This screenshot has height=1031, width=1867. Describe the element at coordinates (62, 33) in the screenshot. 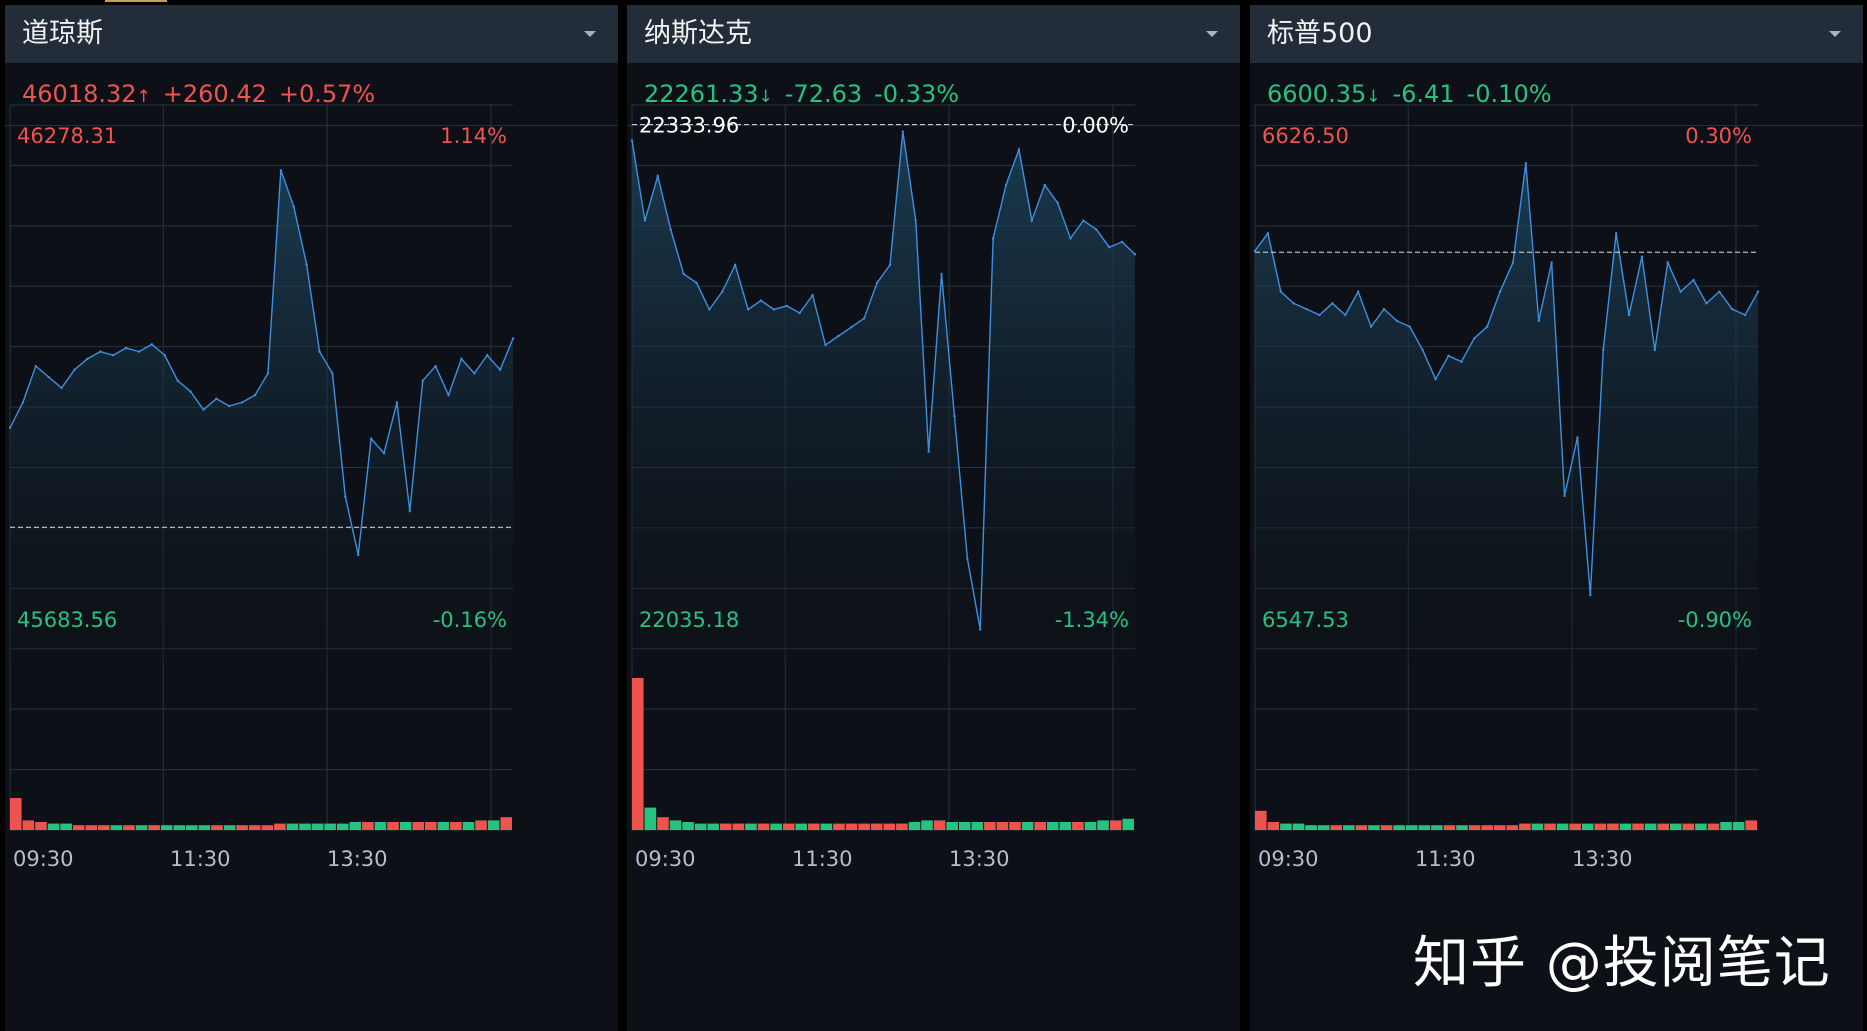

I see `panel-title: 道琼斯` at that location.